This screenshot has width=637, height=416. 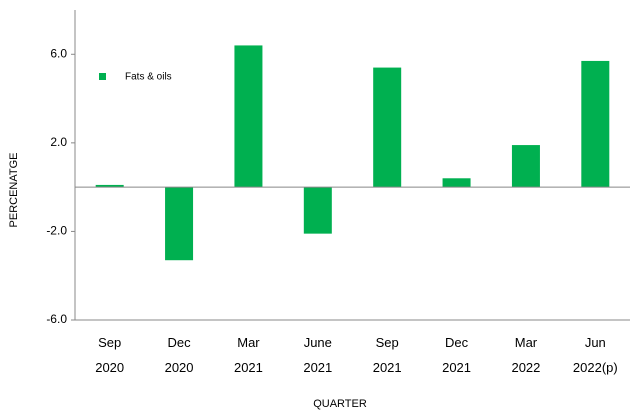 I want to click on y-tick-label: 6.0, so click(x=58, y=53).